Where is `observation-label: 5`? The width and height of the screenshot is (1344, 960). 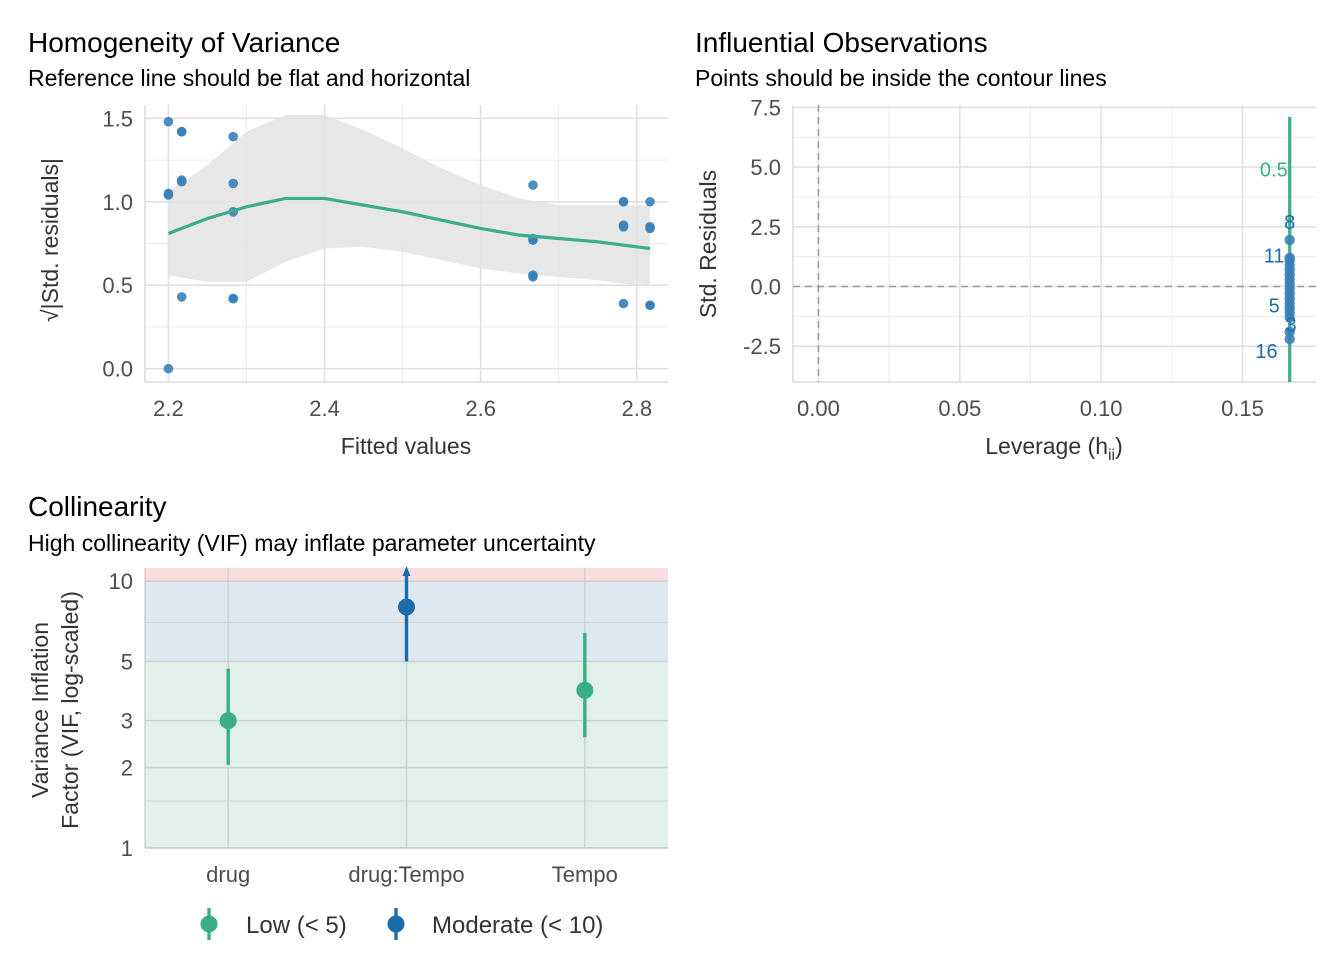 observation-label: 5 is located at coordinates (1274, 307).